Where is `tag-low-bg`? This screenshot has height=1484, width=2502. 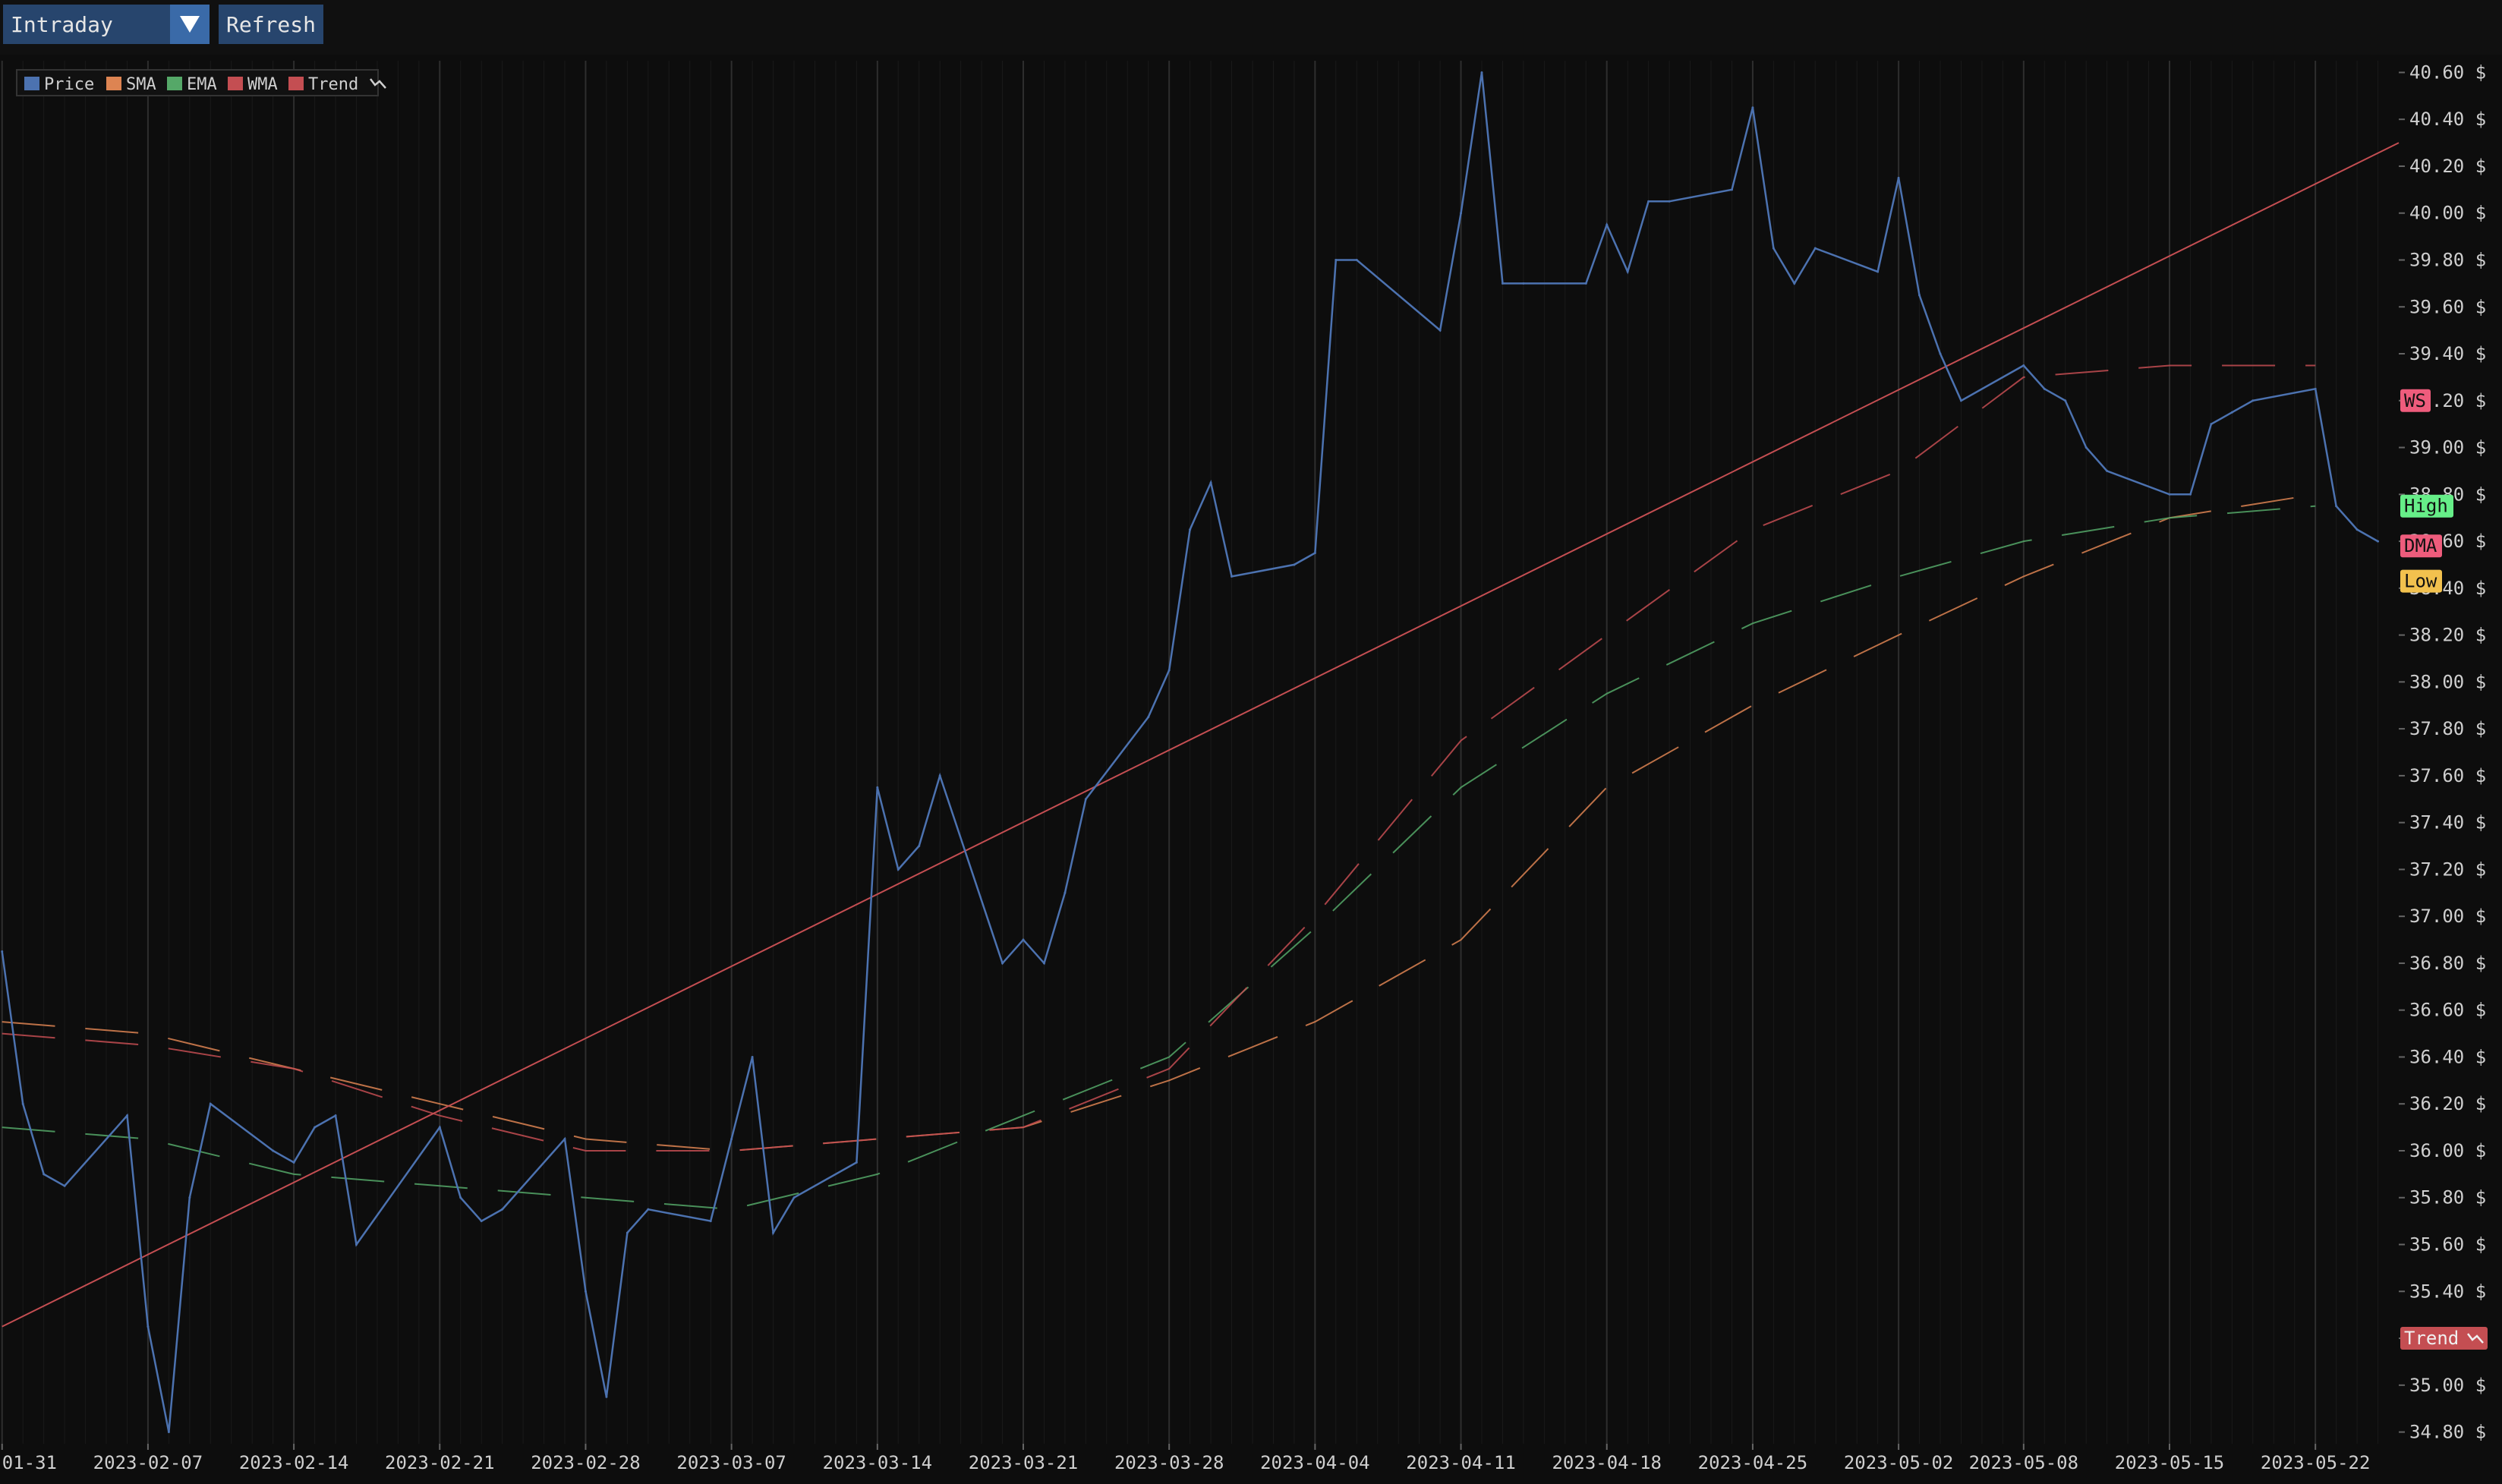 tag-low-bg is located at coordinates (2421, 581).